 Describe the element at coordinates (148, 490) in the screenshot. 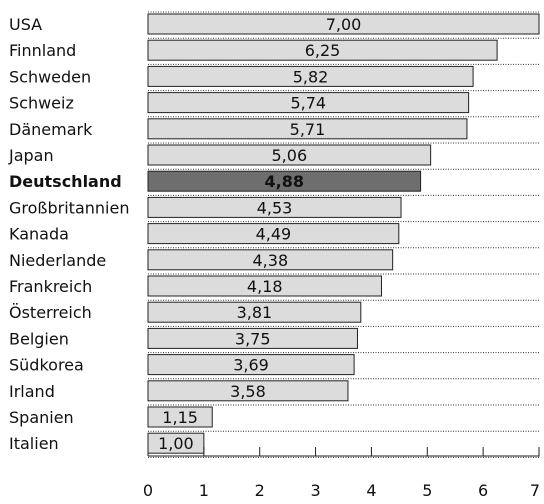

I see `x-tick-label: 0` at that location.